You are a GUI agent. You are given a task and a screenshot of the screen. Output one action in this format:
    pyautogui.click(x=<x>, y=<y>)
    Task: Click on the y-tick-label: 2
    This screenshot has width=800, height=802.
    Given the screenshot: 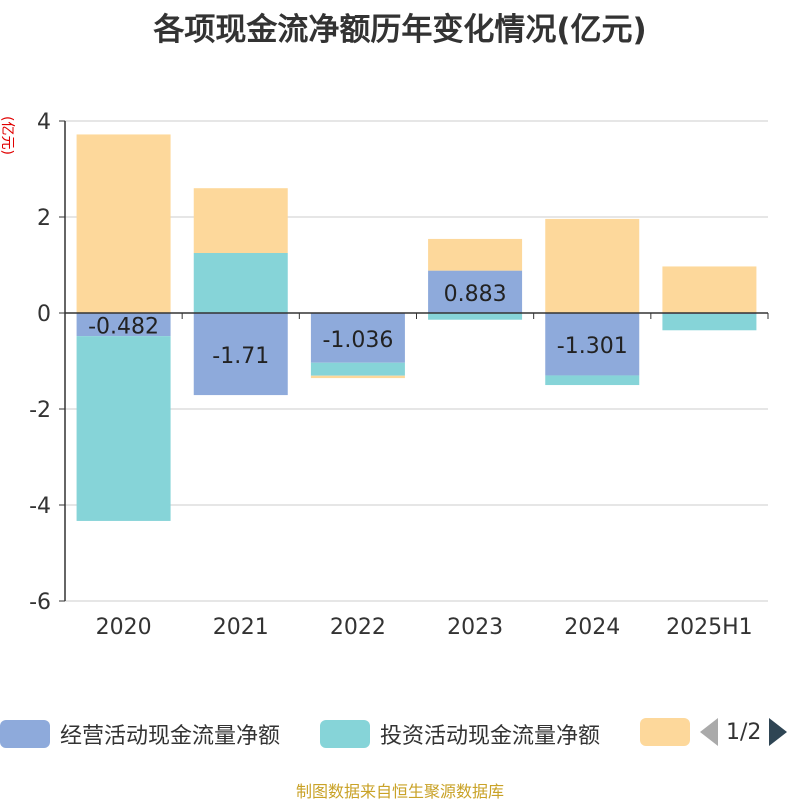 What is the action you would take?
    pyautogui.click(x=44, y=218)
    